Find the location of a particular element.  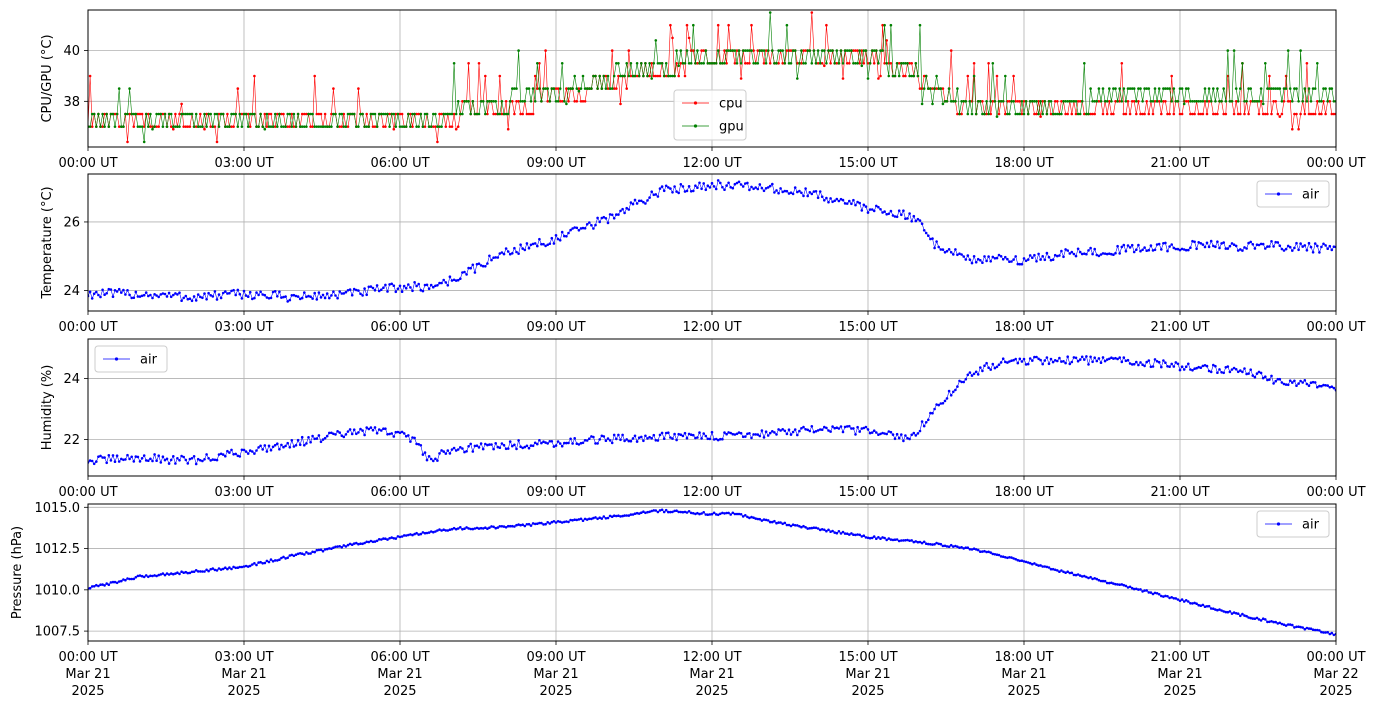

x-tick-label-time: 15:00 UT is located at coordinates (867, 327).